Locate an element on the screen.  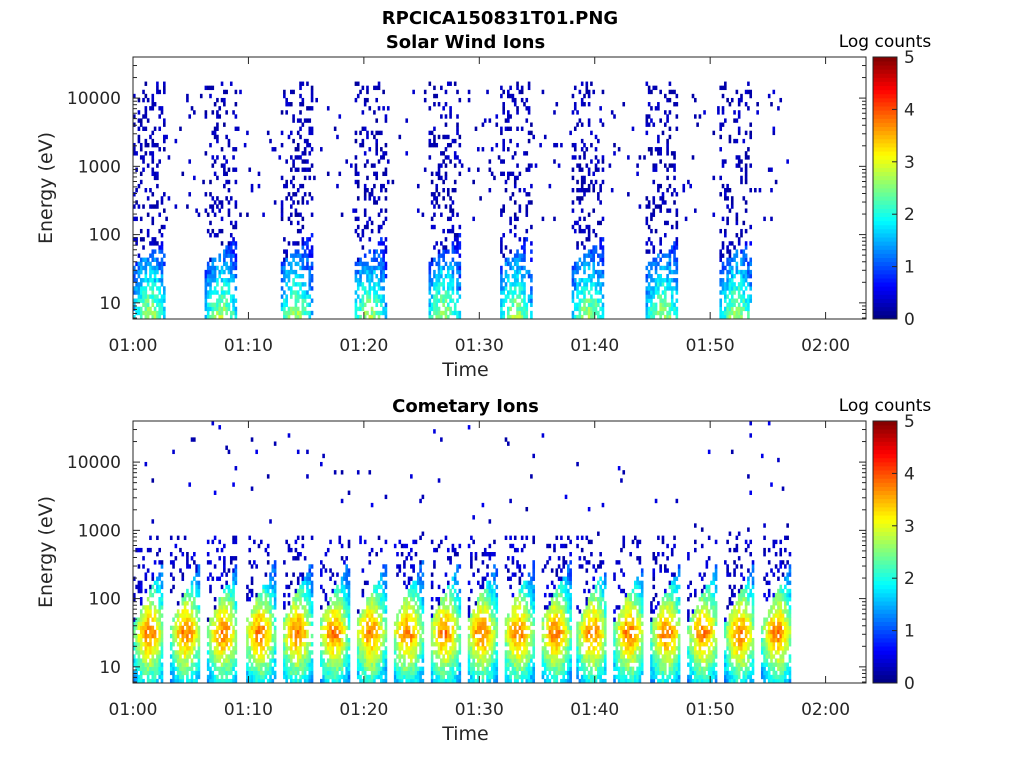
x-axis-label: Time is located at coordinates (465, 370).